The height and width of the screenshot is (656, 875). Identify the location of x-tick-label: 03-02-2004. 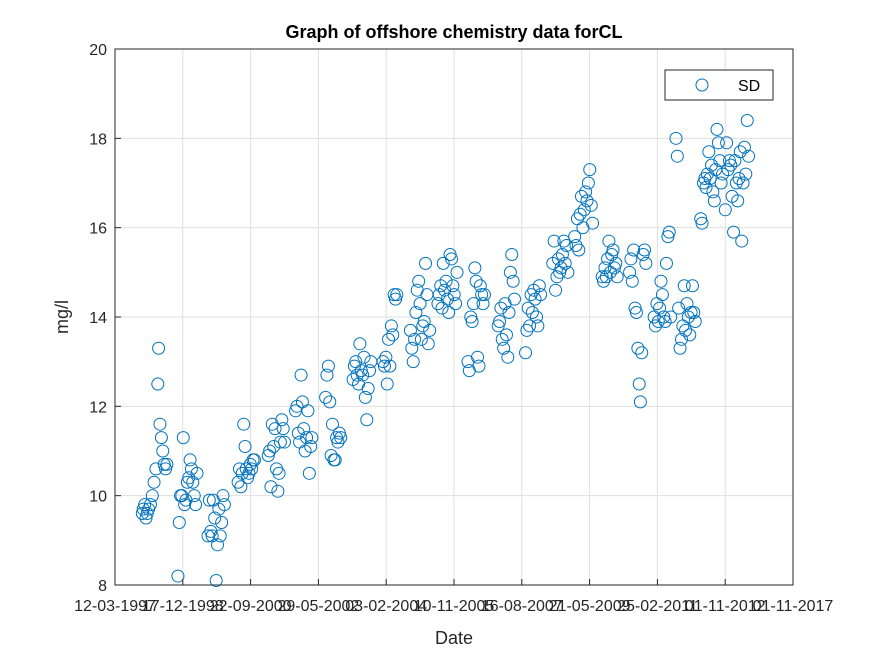
(386, 606).